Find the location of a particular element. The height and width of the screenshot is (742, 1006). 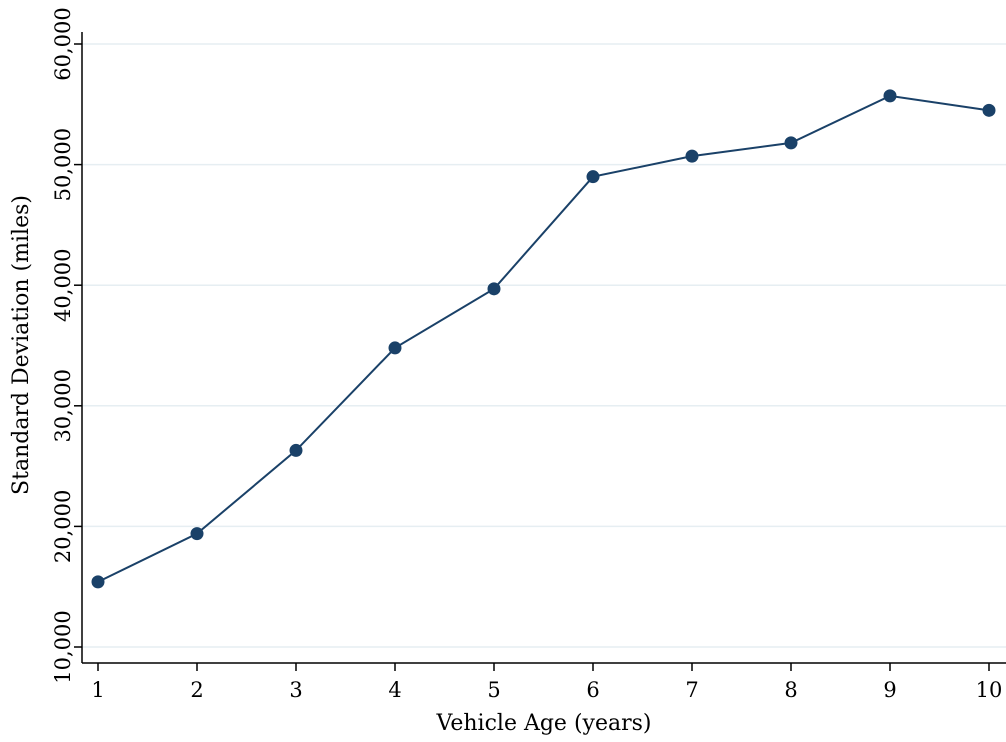

x-tick-label: 8 is located at coordinates (790, 690).